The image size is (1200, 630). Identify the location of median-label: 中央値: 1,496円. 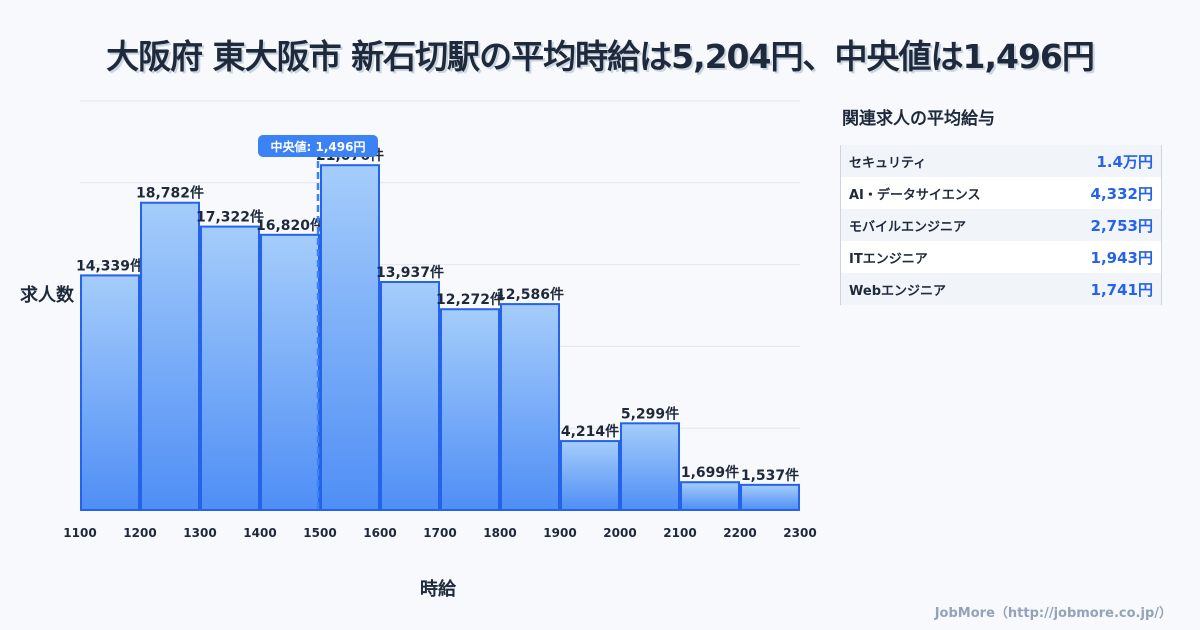
(318, 146).